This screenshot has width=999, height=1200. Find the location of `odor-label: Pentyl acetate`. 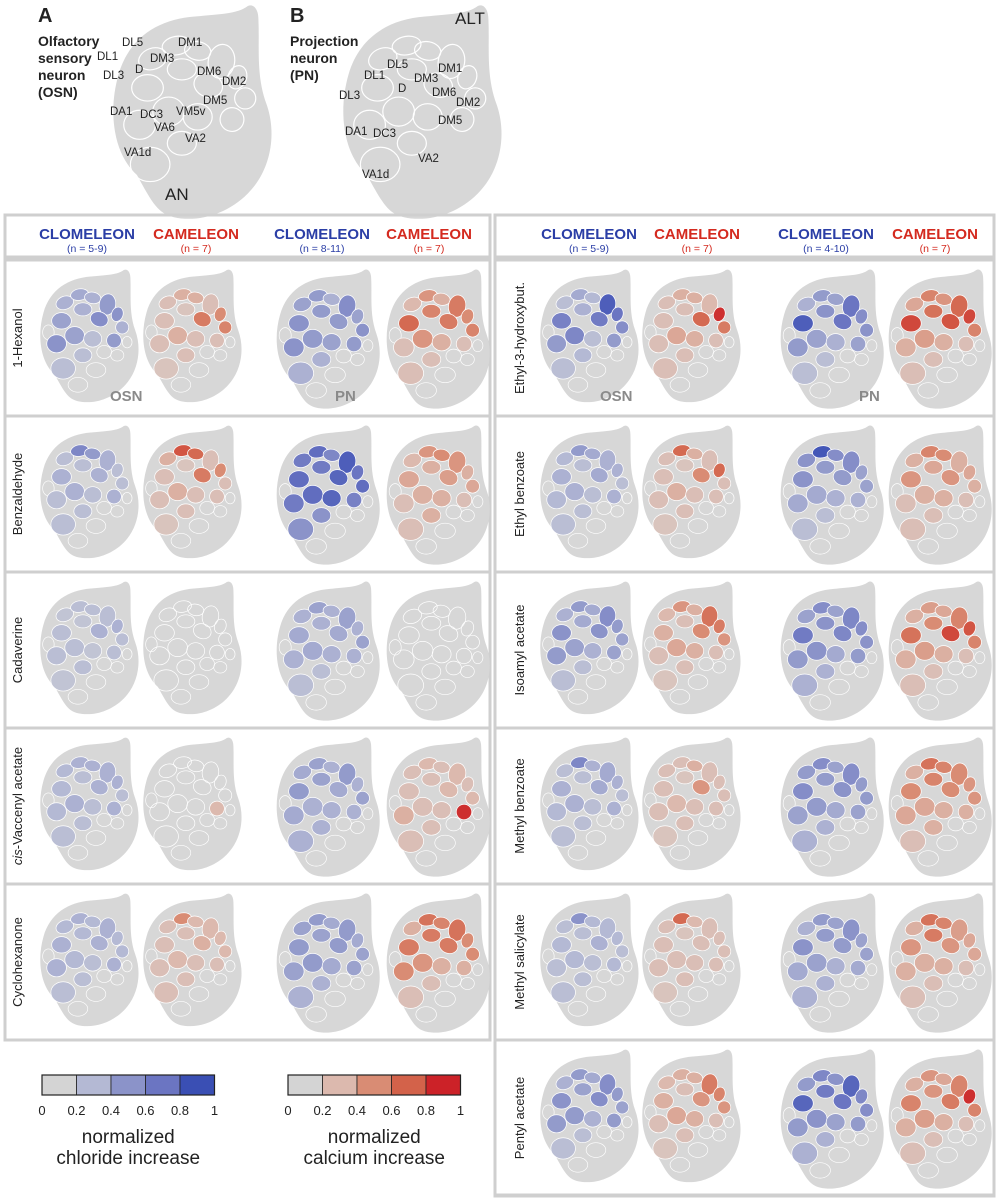

odor-label: Pentyl acetate is located at coordinates (519, 1118).